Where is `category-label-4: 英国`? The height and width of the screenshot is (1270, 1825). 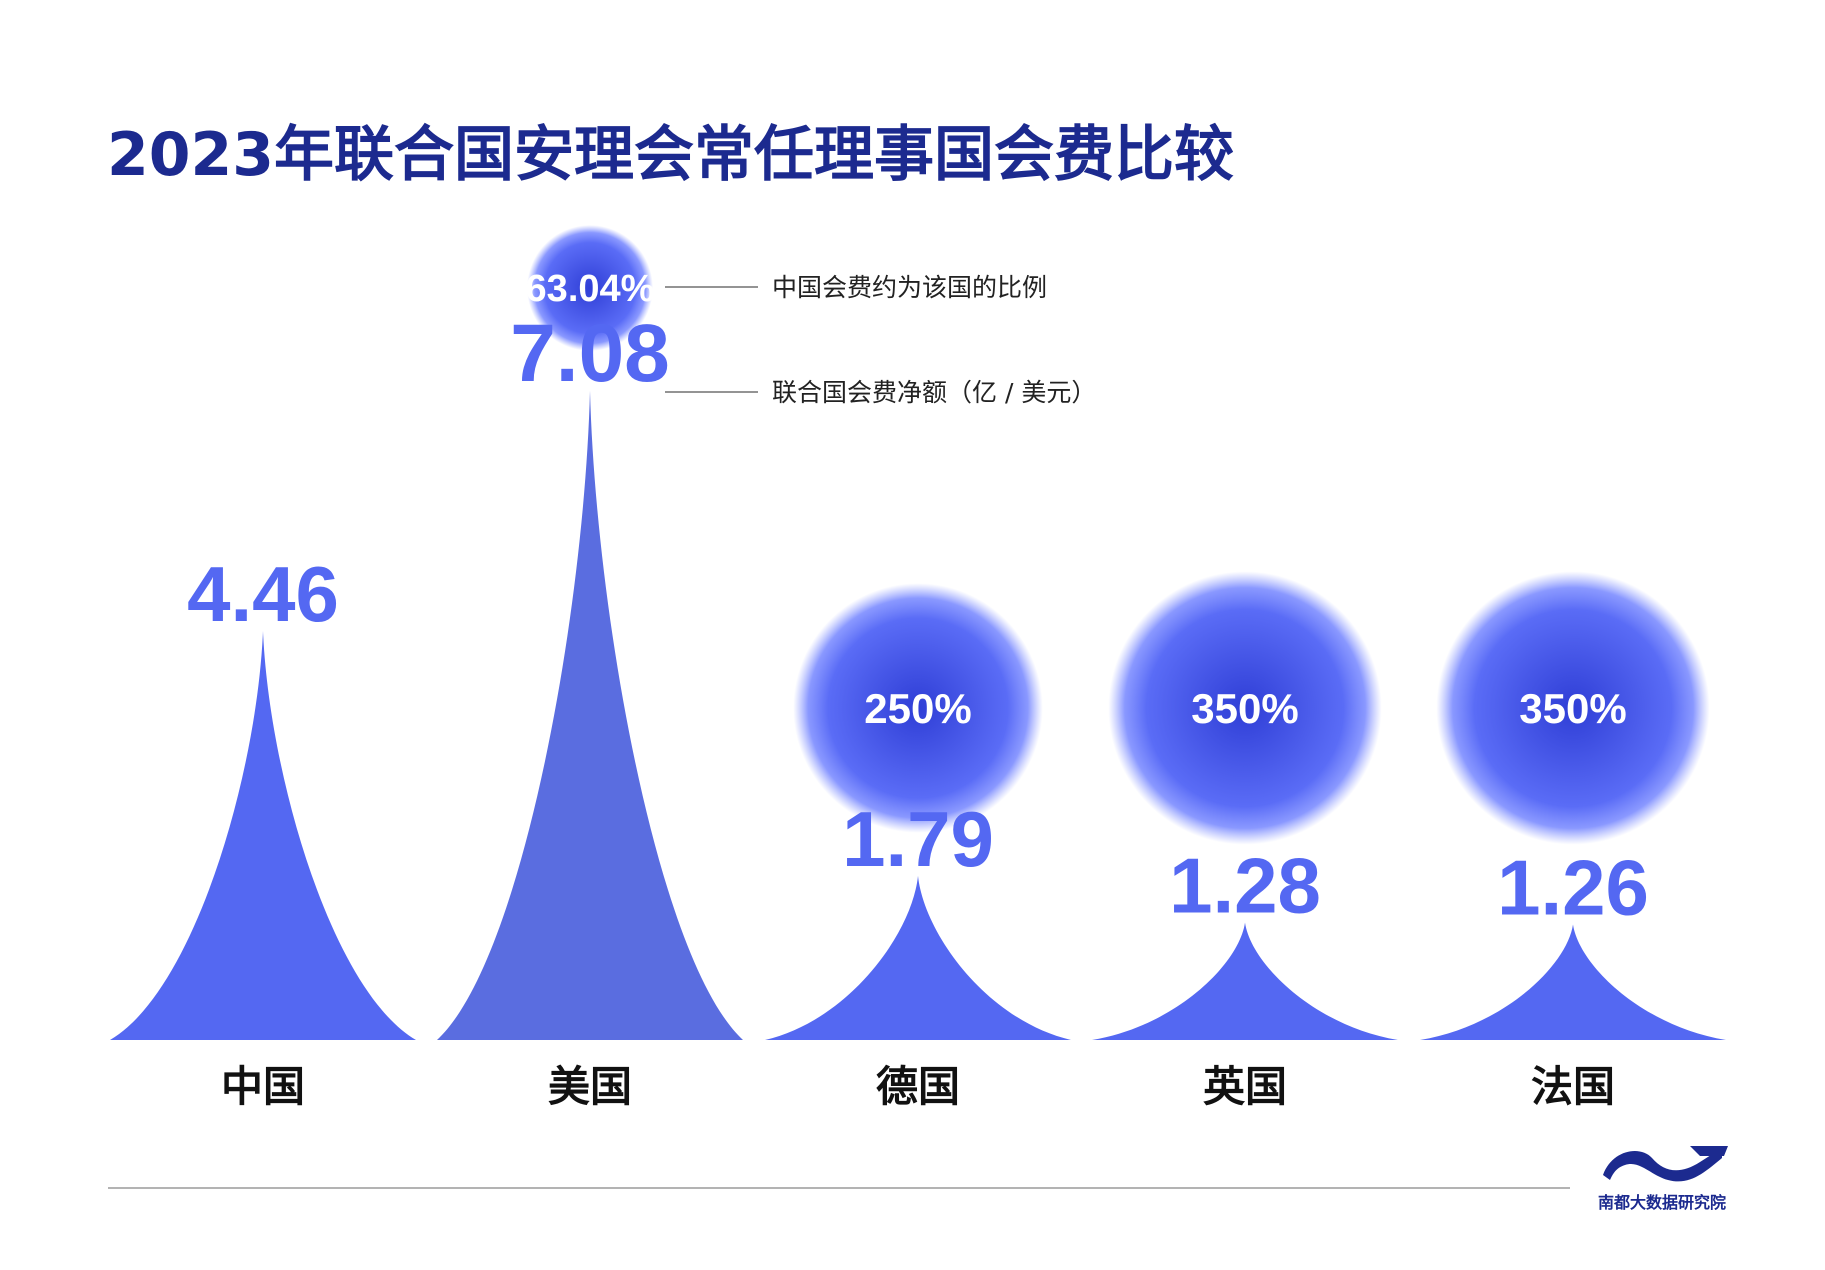 category-label-4: 英国 is located at coordinates (1245, 1086).